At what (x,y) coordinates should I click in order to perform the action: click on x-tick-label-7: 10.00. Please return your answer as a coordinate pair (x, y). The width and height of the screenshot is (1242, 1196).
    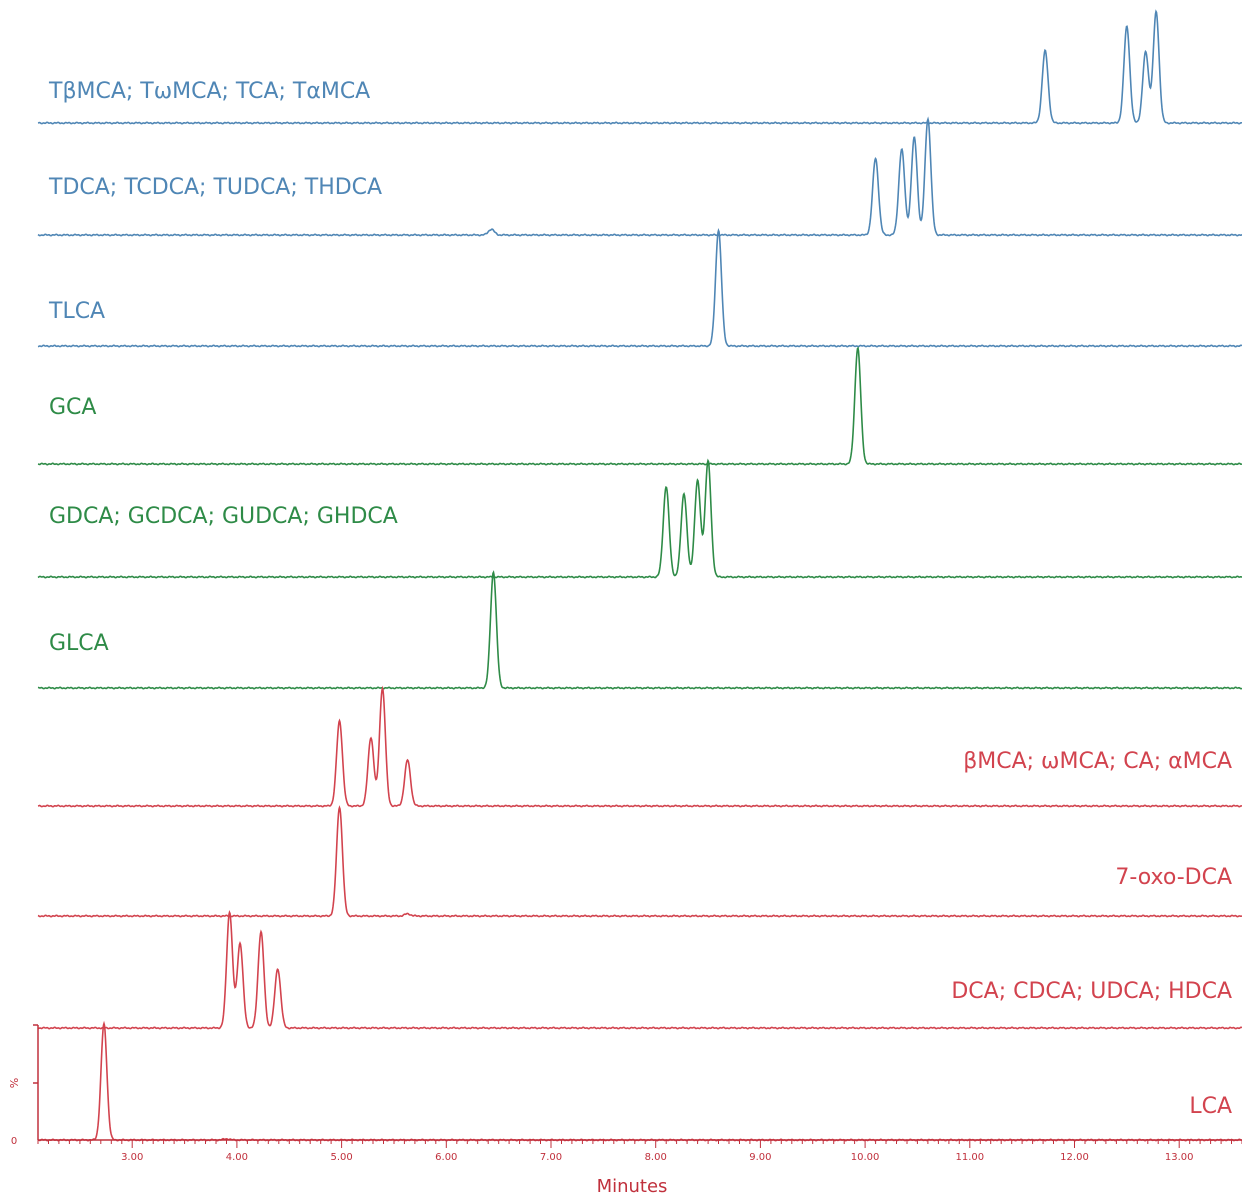
    Looking at the image, I should click on (865, 1157).